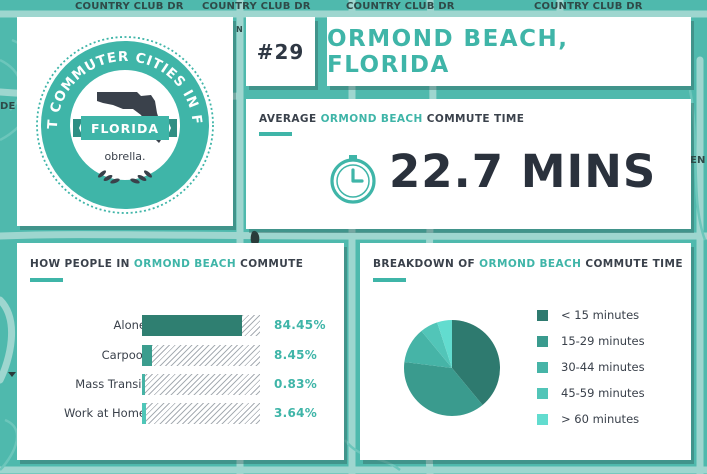 The image size is (707, 474). I want to click on commute-row: Carpool 8.45%, so click(180, 356).